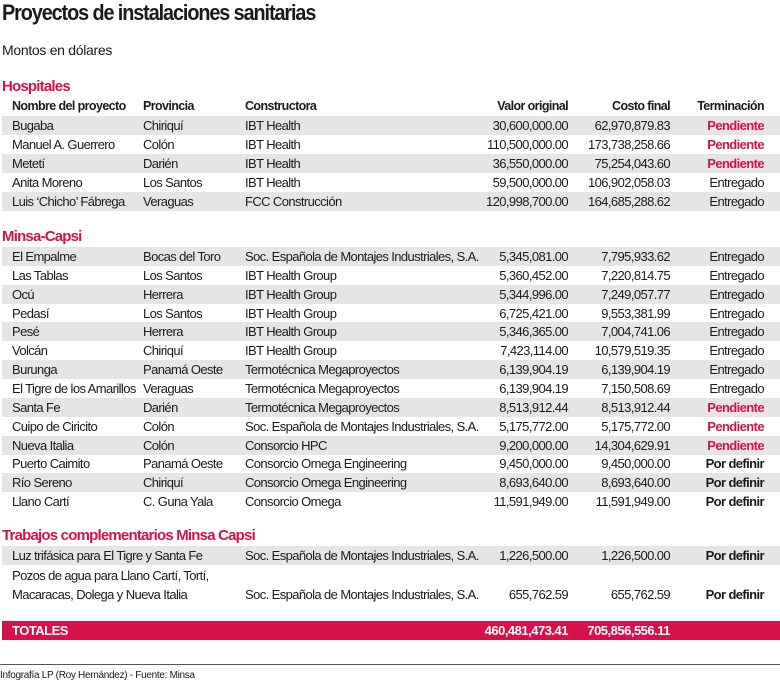 The width and height of the screenshot is (780, 684). Describe the element at coordinates (163, 294) in the screenshot. I see `province: Herrera` at that location.